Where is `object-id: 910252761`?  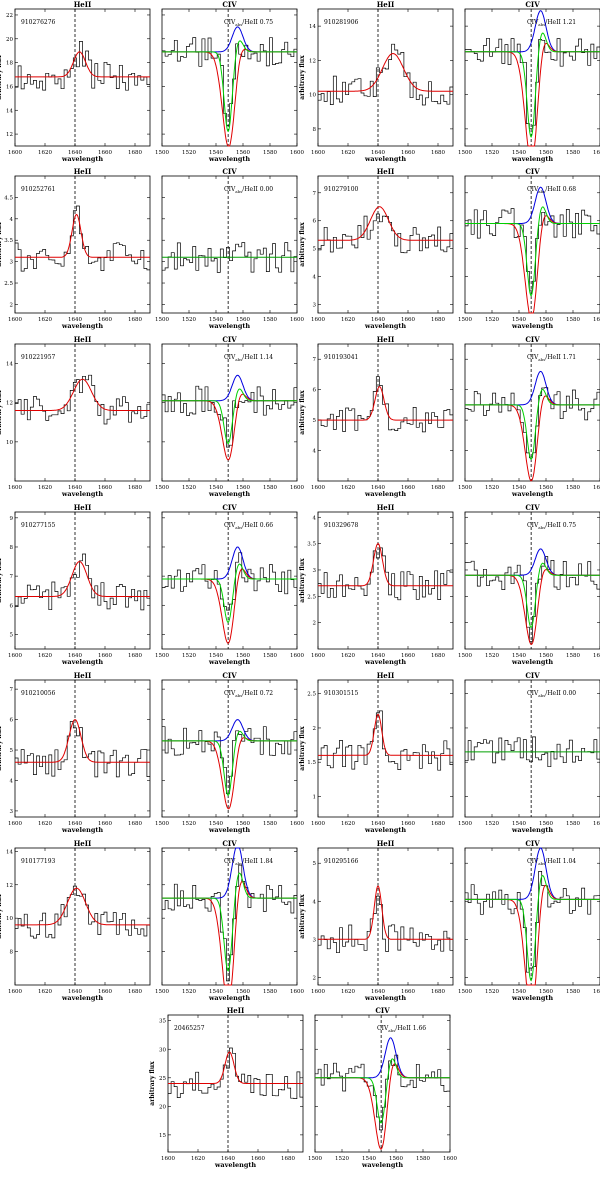 object-id: 910252761 is located at coordinates (38, 189).